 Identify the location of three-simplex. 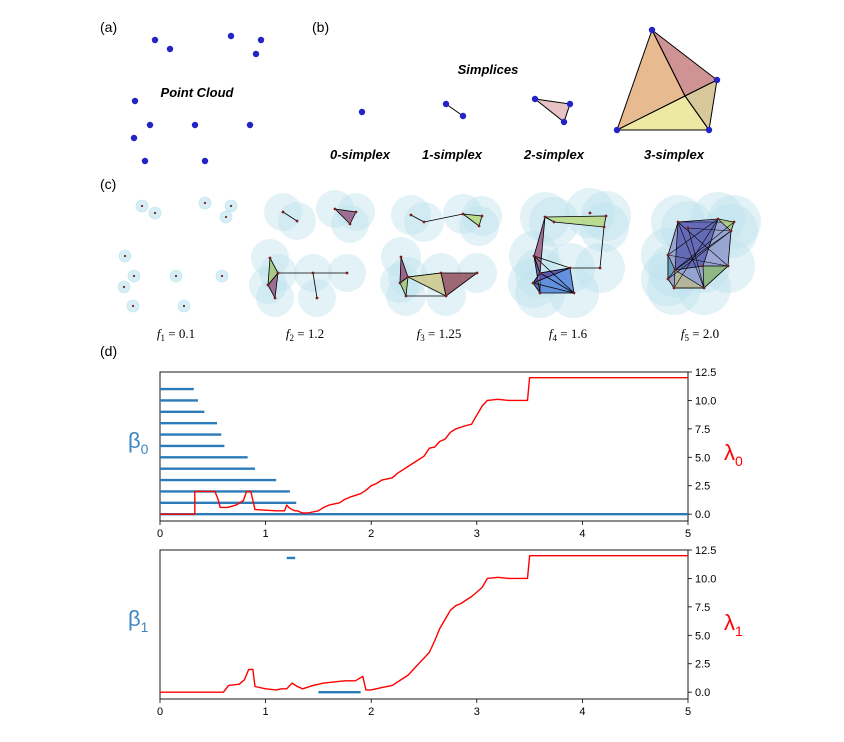
(667, 80).